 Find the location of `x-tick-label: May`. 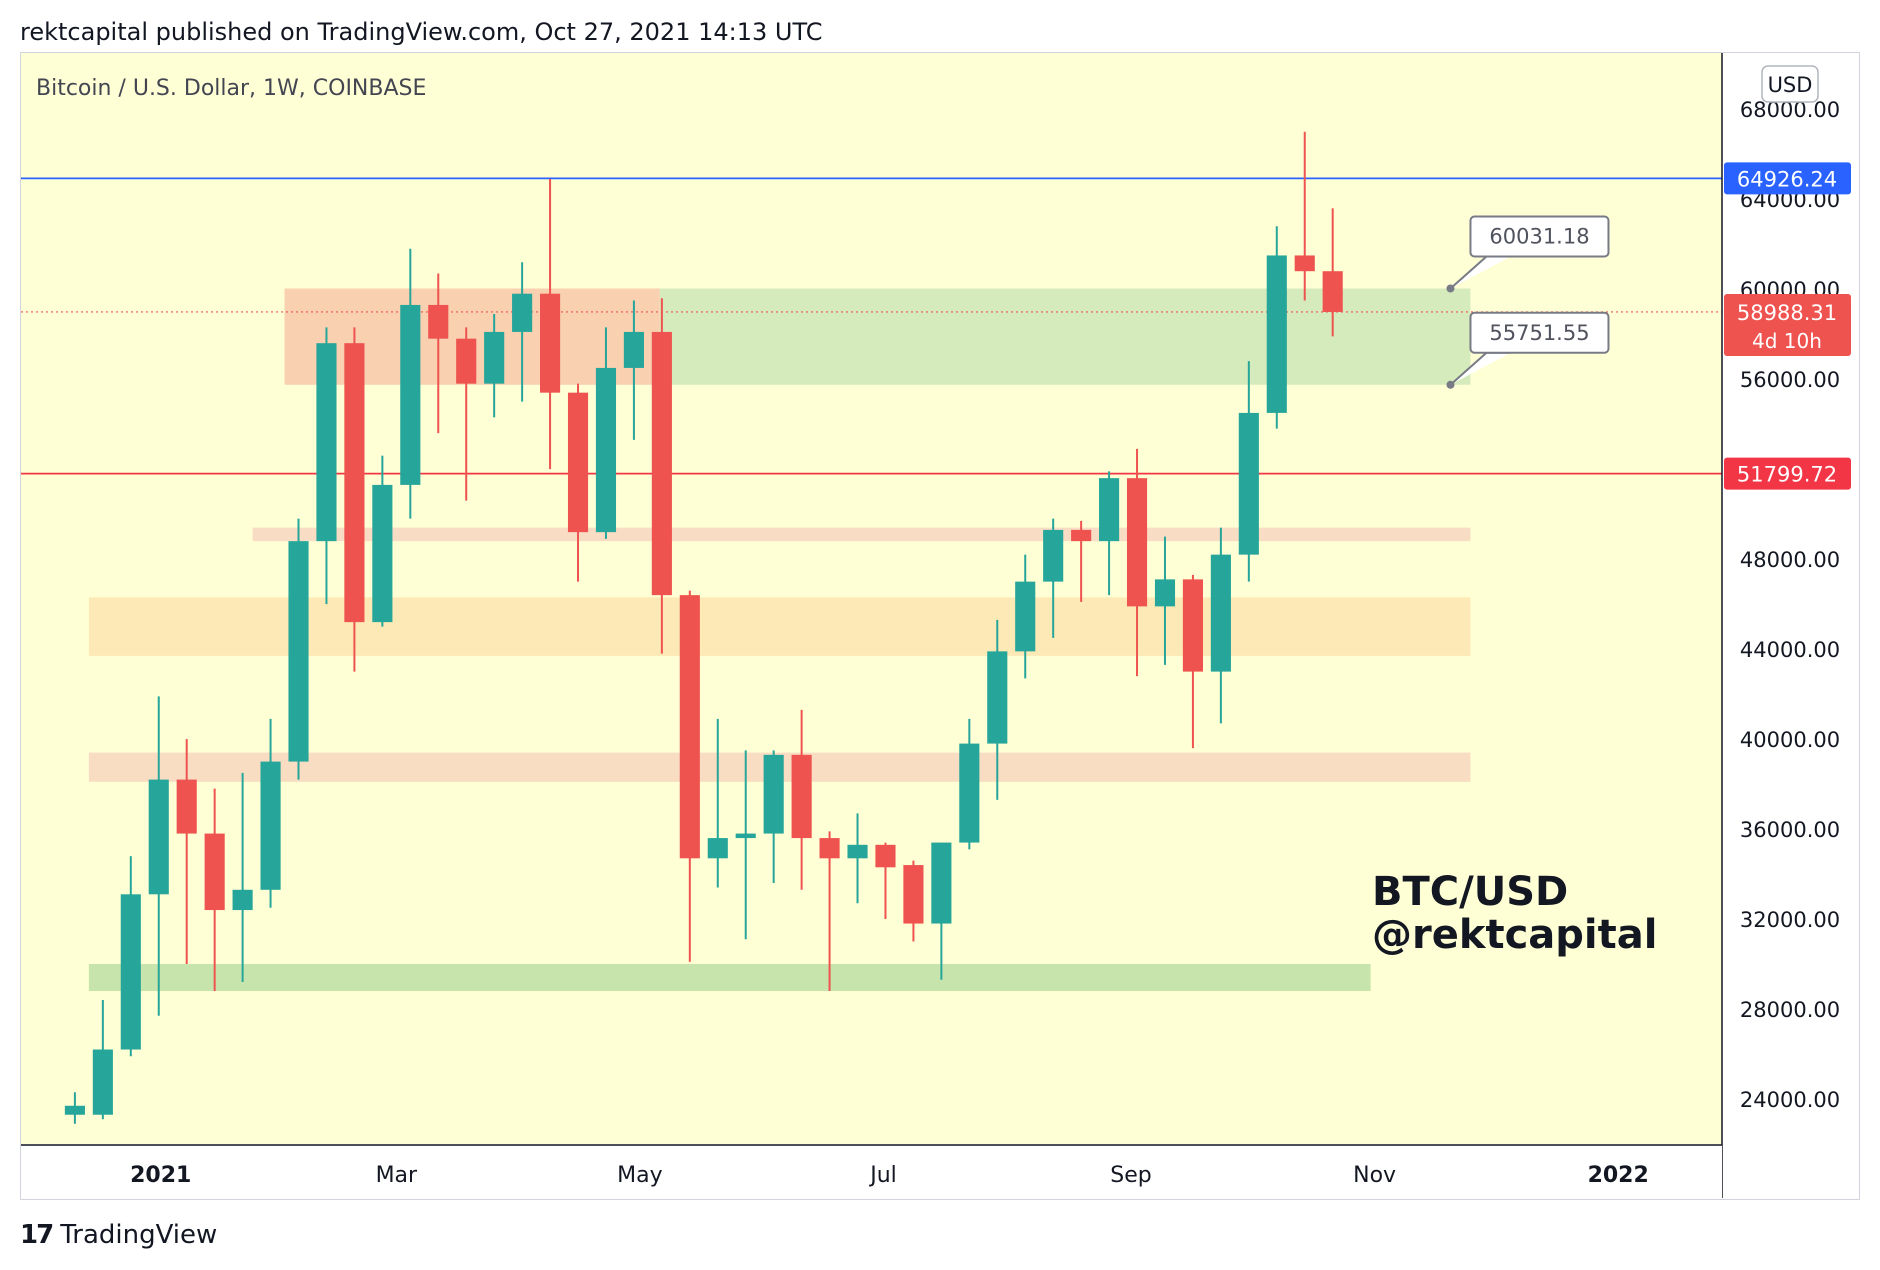

x-tick-label: May is located at coordinates (639, 1175).